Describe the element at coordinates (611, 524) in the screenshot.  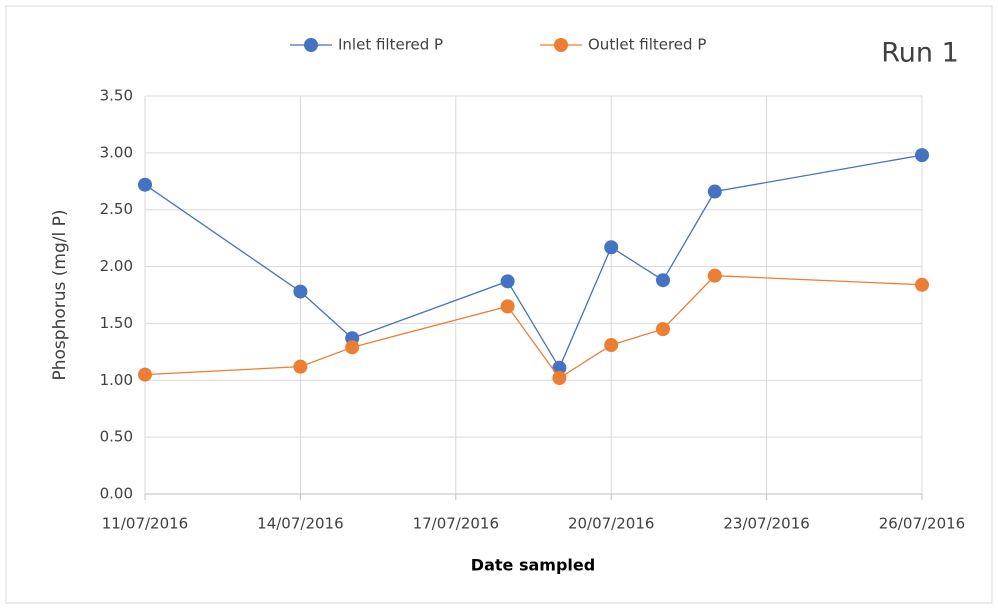
I see `x-tick-label: 20/07/2016` at that location.